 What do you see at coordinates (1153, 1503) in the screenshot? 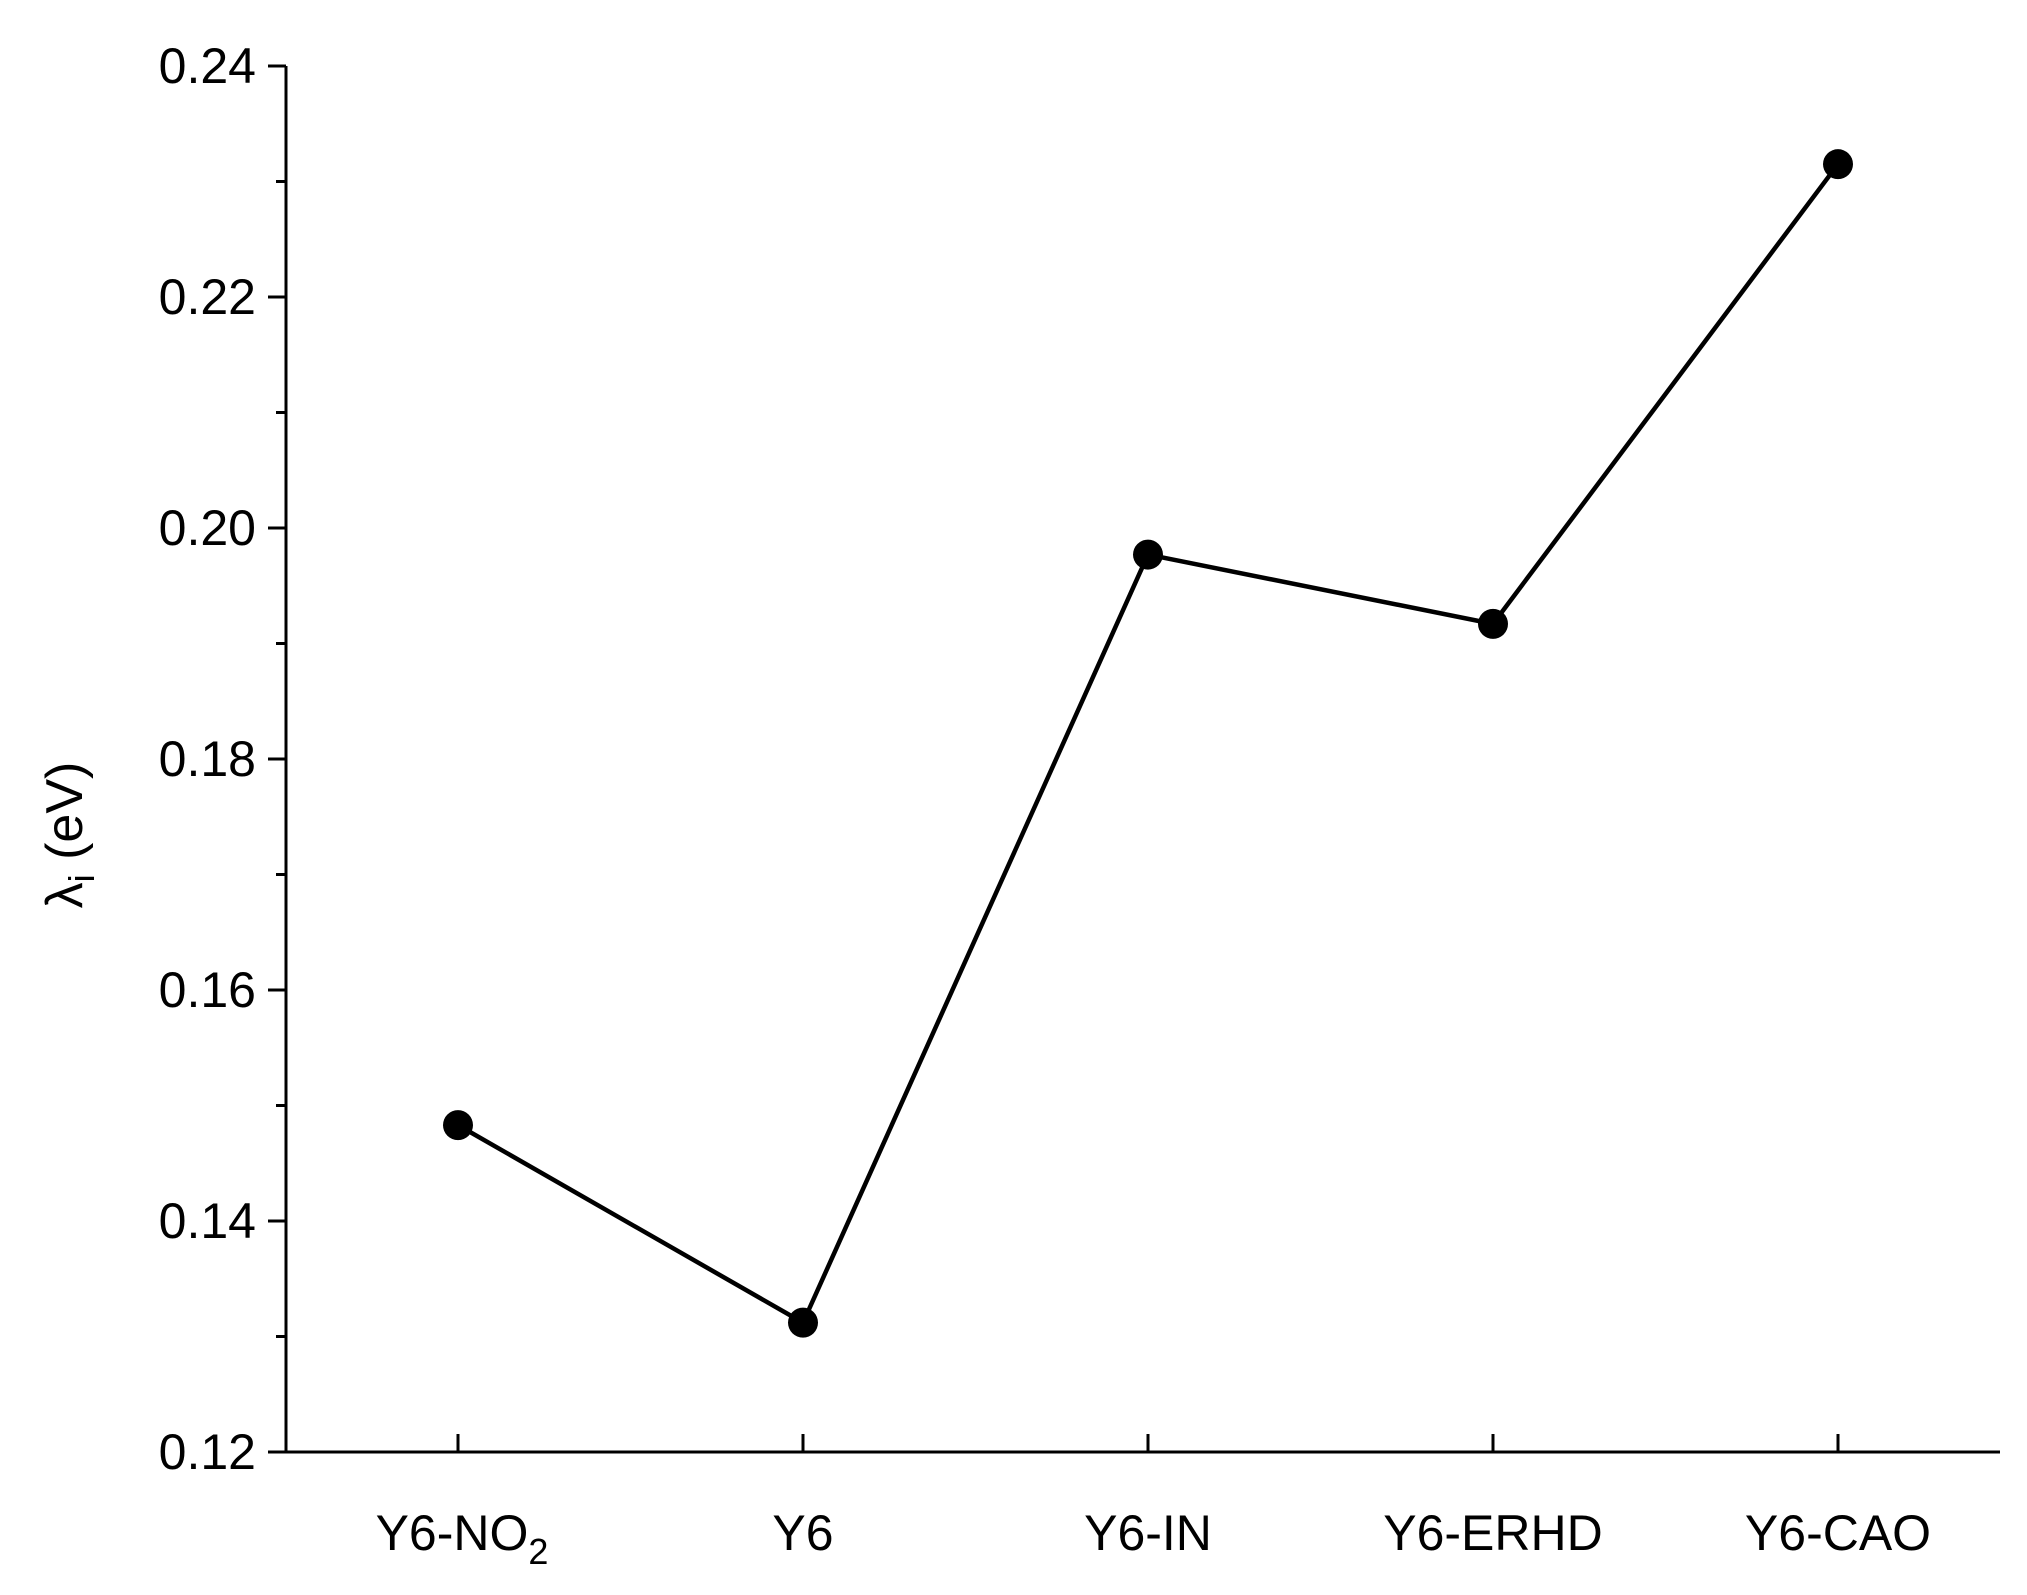
I see `x-axis-ticks: Y6-NO2 Y6 Y6-IN Y6-ERHD Y6-CAO` at bounding box center [1153, 1503].